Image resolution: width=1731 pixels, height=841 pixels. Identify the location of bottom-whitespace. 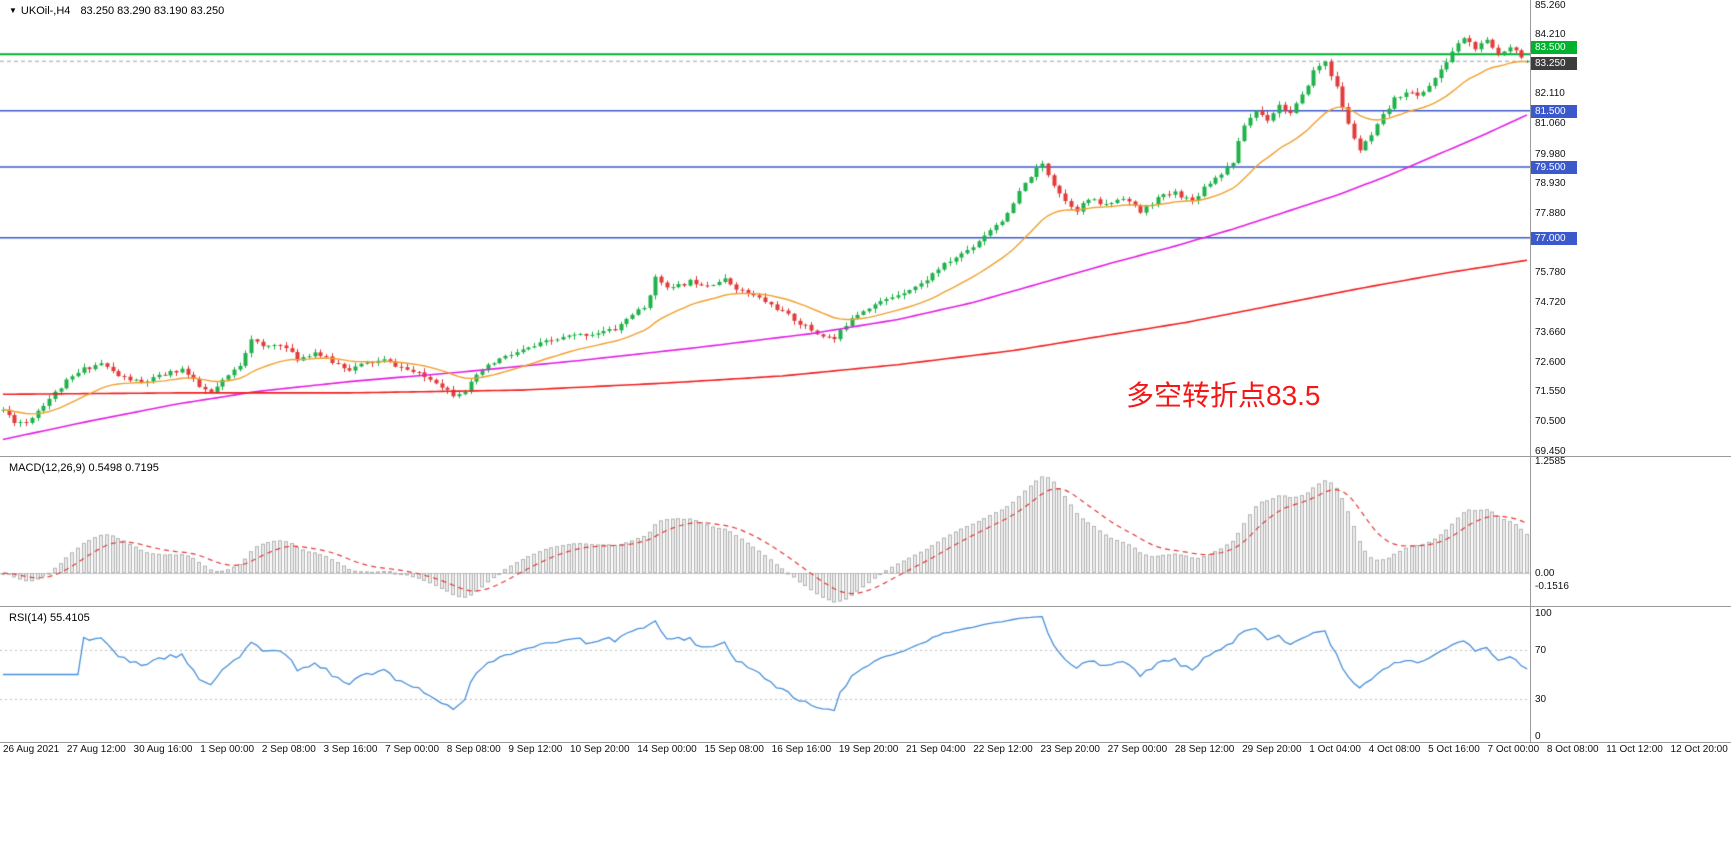
(865, 800).